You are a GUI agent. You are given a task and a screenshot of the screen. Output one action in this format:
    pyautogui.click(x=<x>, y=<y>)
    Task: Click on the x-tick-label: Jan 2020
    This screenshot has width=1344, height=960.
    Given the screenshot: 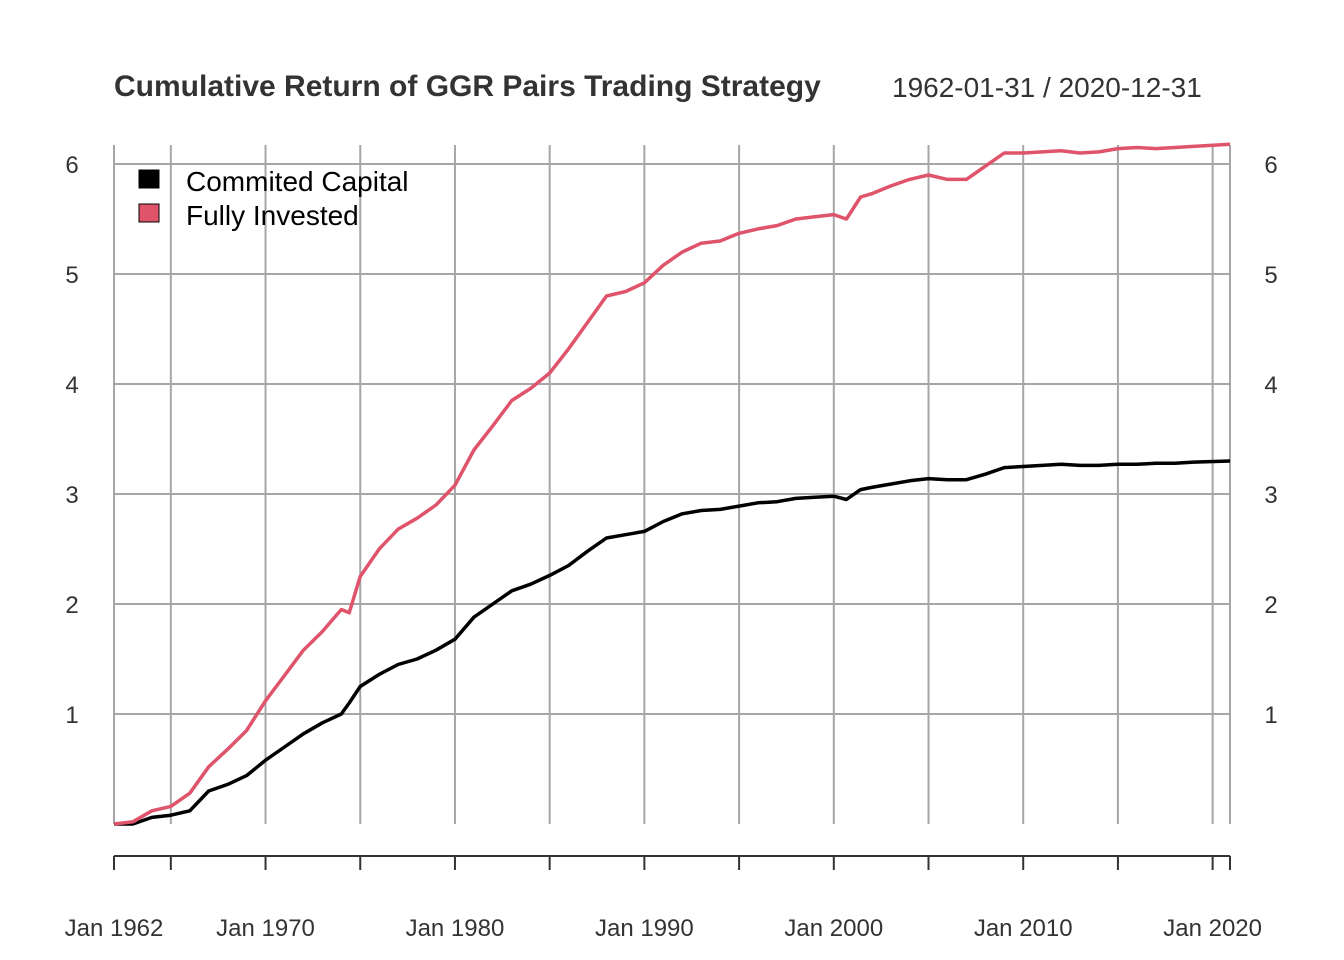 What is the action you would take?
    pyautogui.click(x=1212, y=928)
    